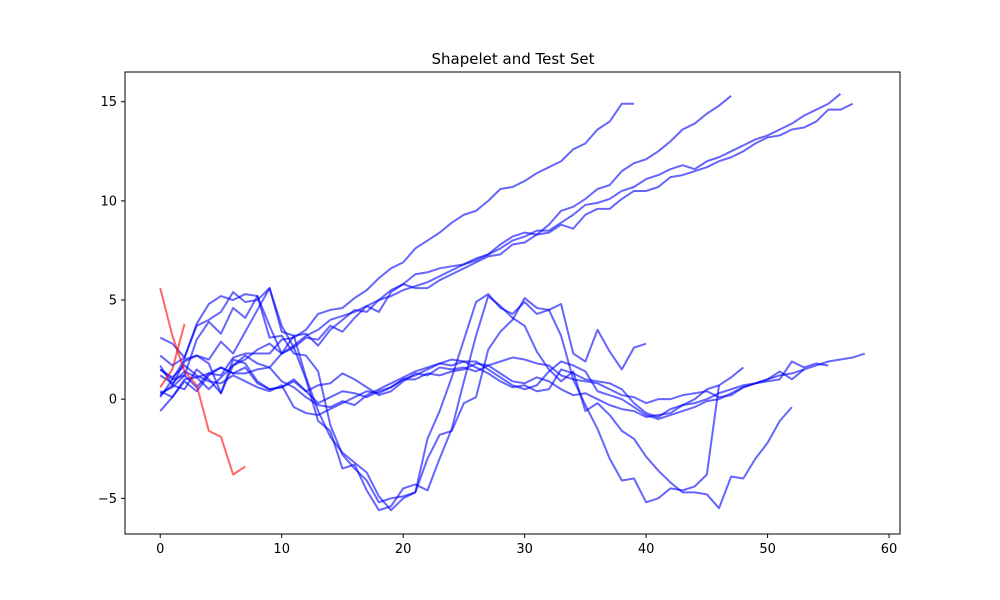  I want to click on x-tick-label: 30, so click(524, 549).